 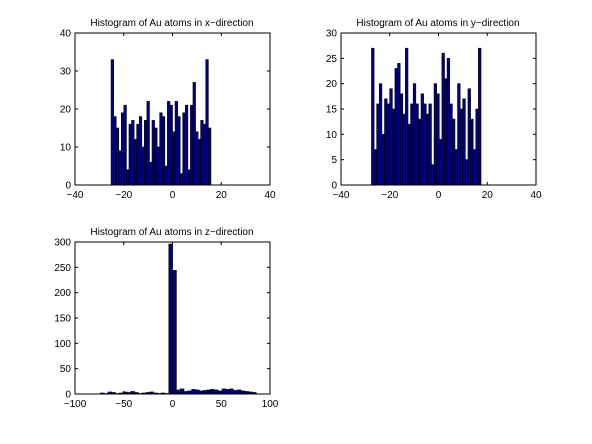 What do you see at coordinates (66, 34) in the screenshot?
I see `histogram-x-ytick-label: 40` at bounding box center [66, 34].